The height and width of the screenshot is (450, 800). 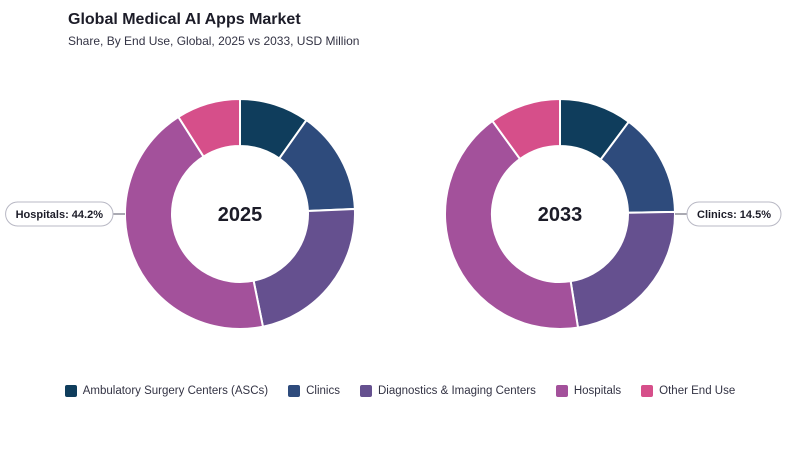 What do you see at coordinates (697, 391) in the screenshot?
I see `legend-label: Other End Use` at bounding box center [697, 391].